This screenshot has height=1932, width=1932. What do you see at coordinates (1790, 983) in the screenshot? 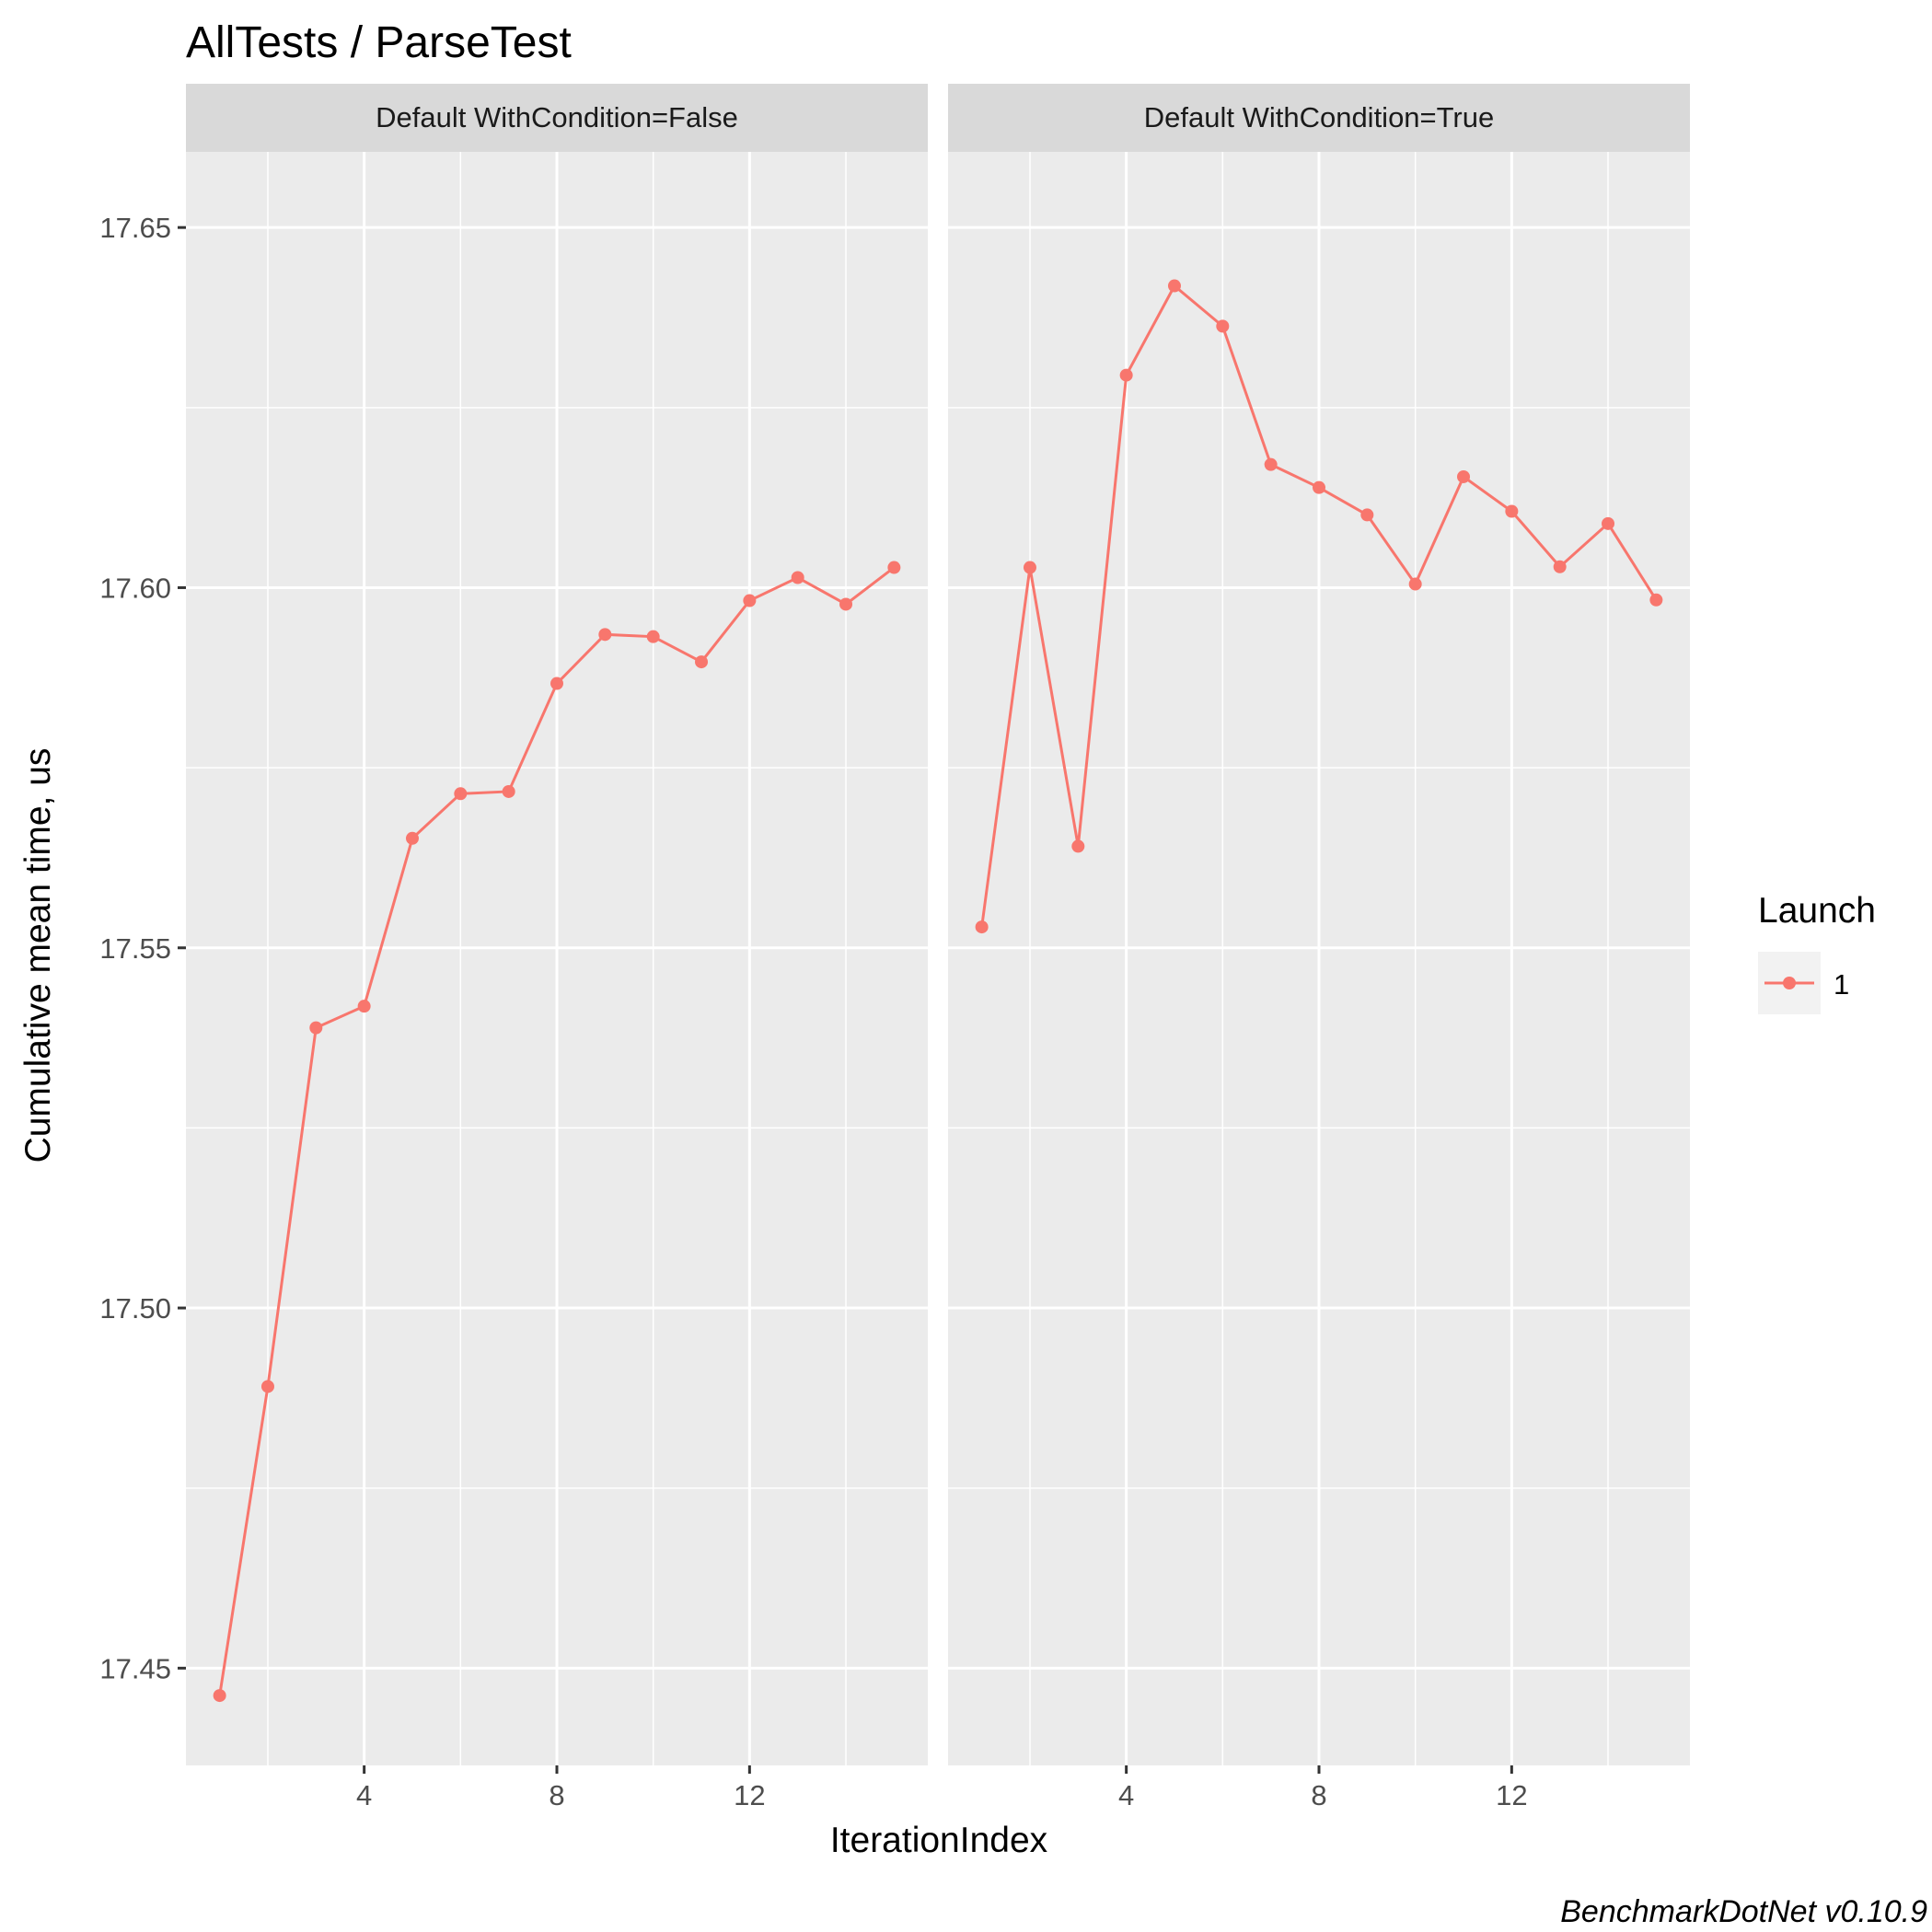
I see `legend-key-point` at bounding box center [1790, 983].